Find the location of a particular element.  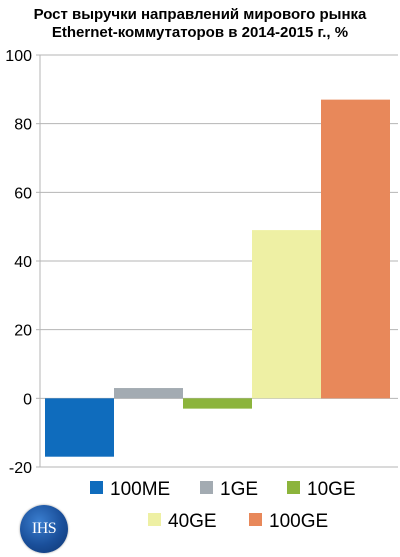

ihs-logo-text: IHS is located at coordinates (44, 528).